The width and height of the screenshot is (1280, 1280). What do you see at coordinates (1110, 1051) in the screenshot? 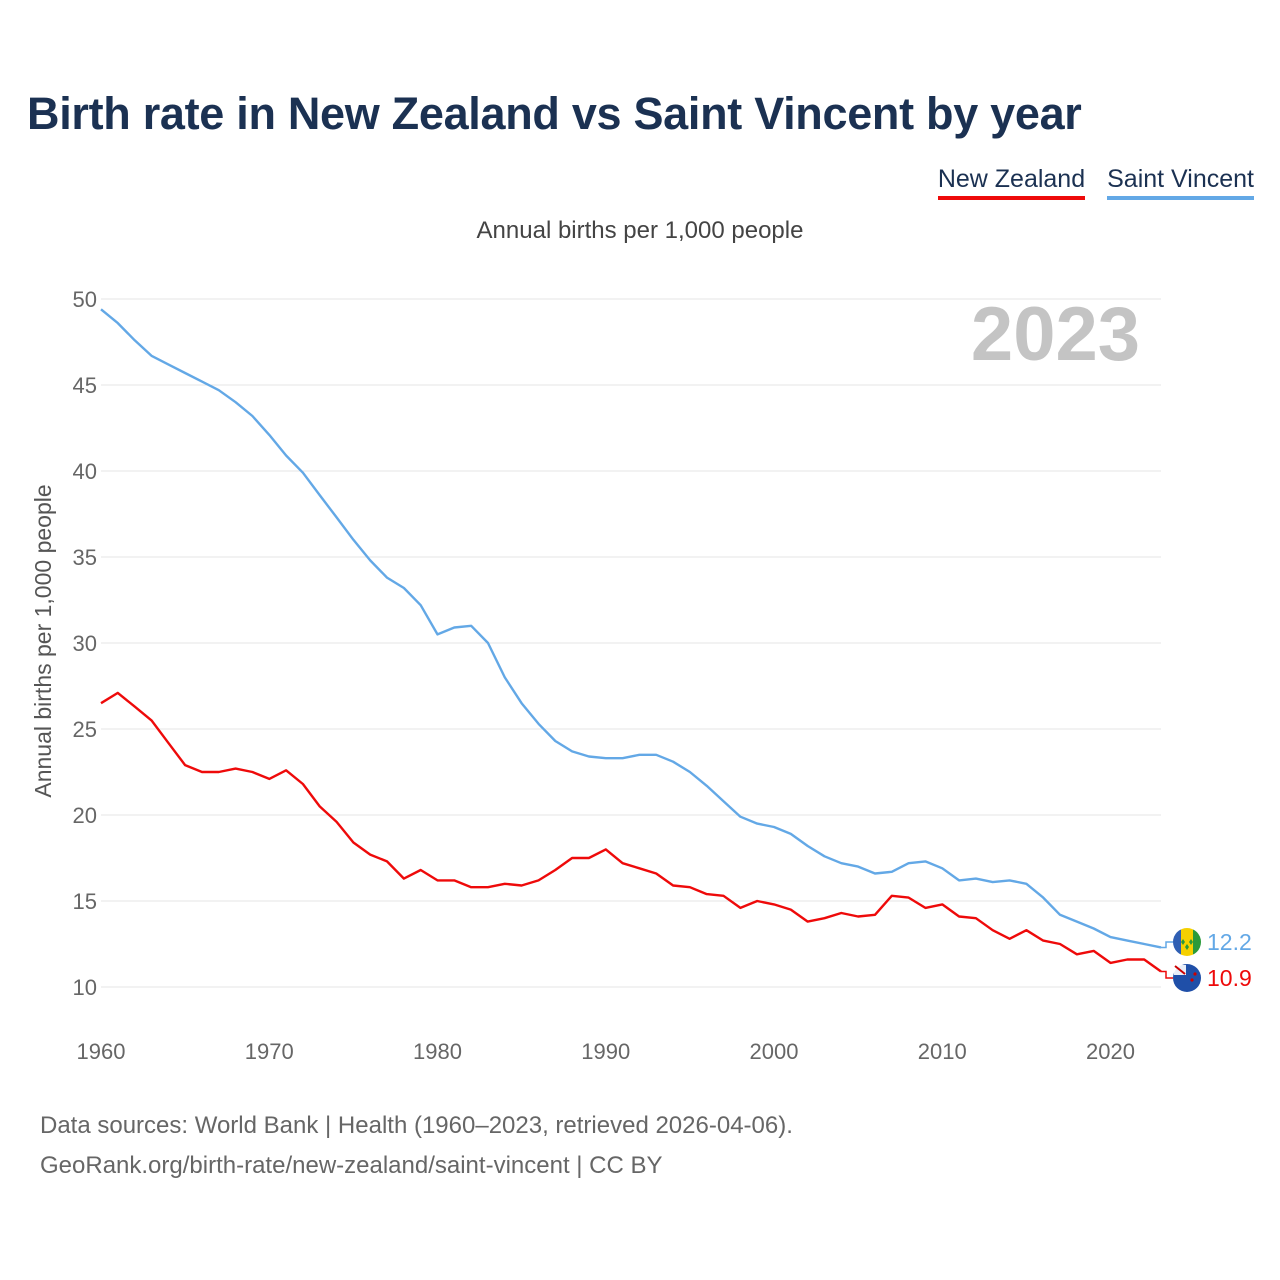
I see `x-tick-label: 2020` at bounding box center [1110, 1051].